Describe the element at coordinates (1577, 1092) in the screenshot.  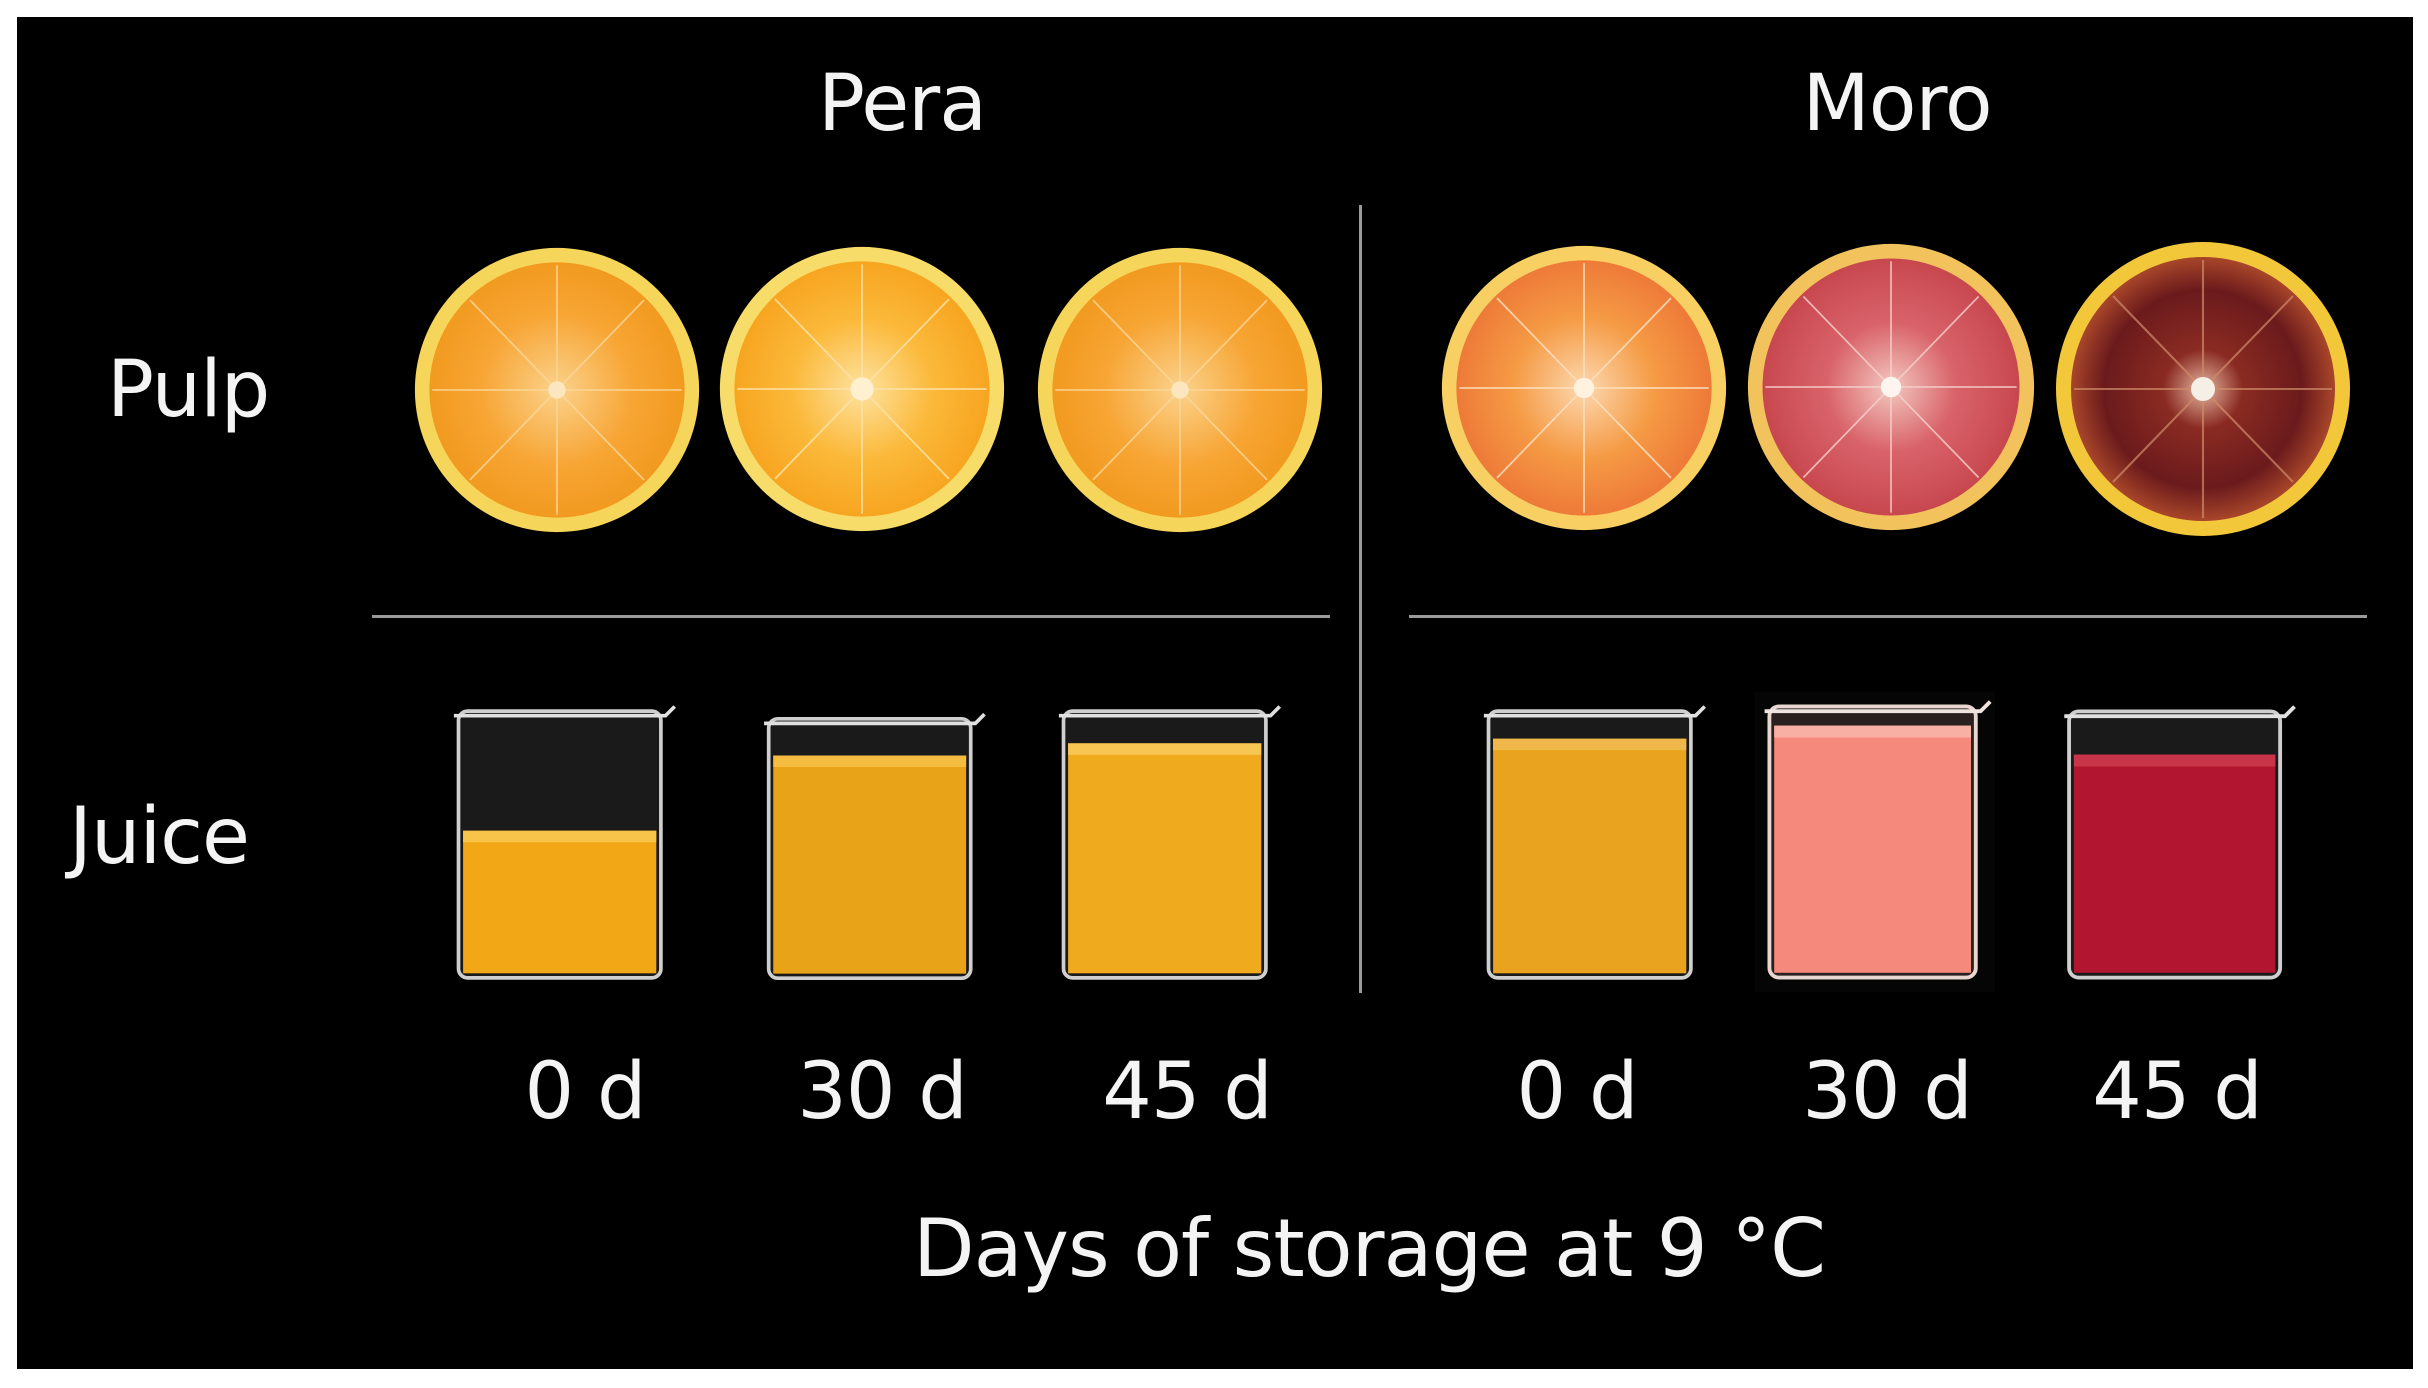
I see `day-label-moro-0: 0 d` at that location.